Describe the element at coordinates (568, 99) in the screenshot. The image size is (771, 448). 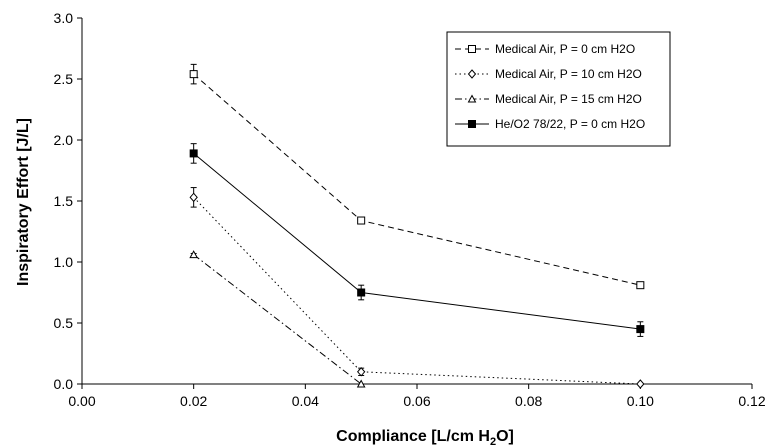
I see `legend-label: Medical Air, P = 15 cm H2O` at that location.